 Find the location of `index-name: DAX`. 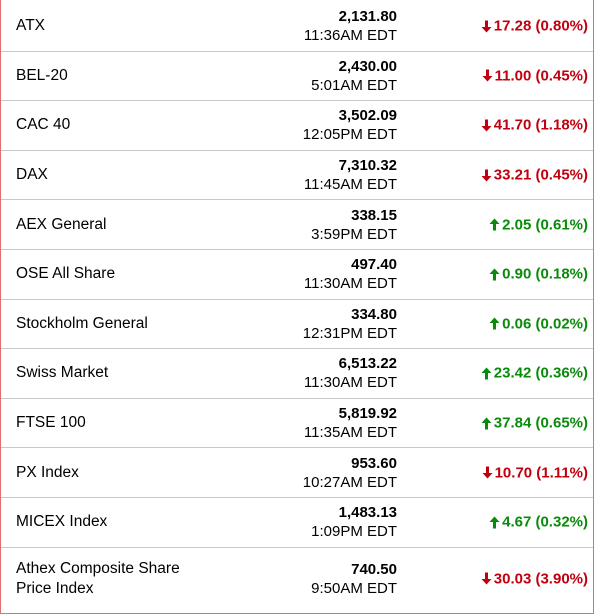

index-name: DAX is located at coordinates (32, 175).